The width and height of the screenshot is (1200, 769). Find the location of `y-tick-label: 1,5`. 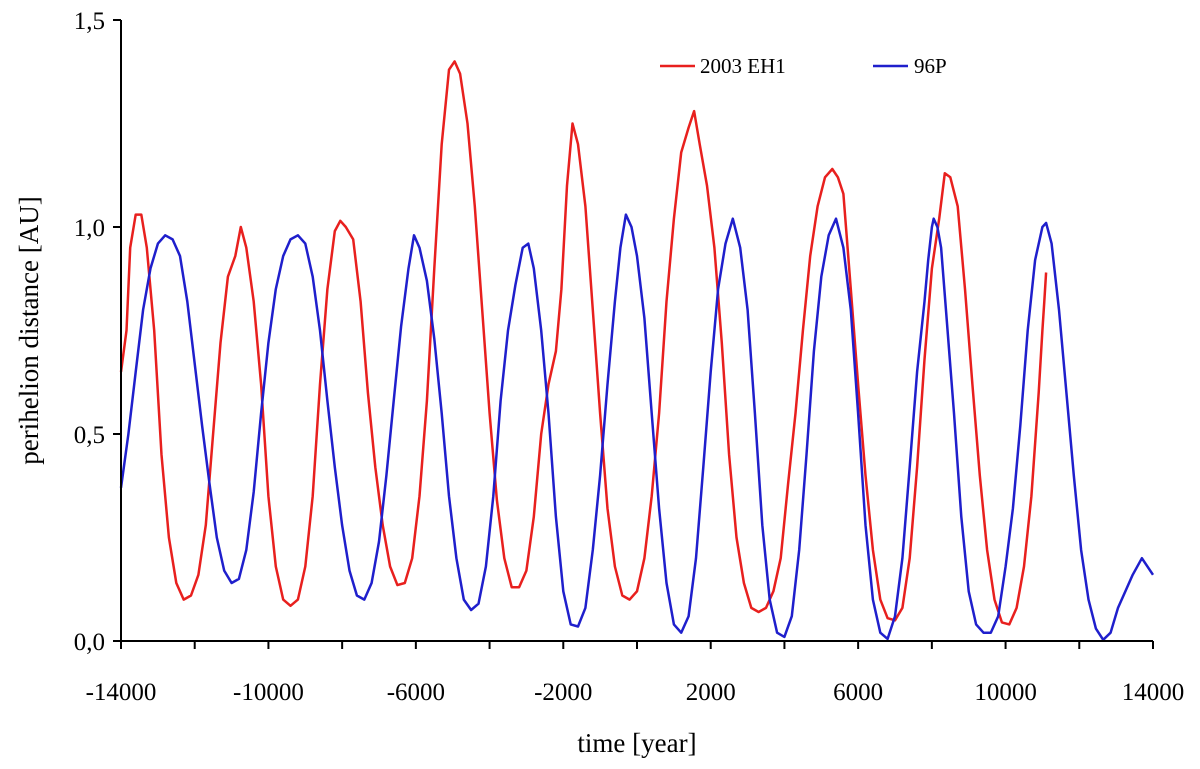

y-tick-label: 1,5 is located at coordinates (89, 21).